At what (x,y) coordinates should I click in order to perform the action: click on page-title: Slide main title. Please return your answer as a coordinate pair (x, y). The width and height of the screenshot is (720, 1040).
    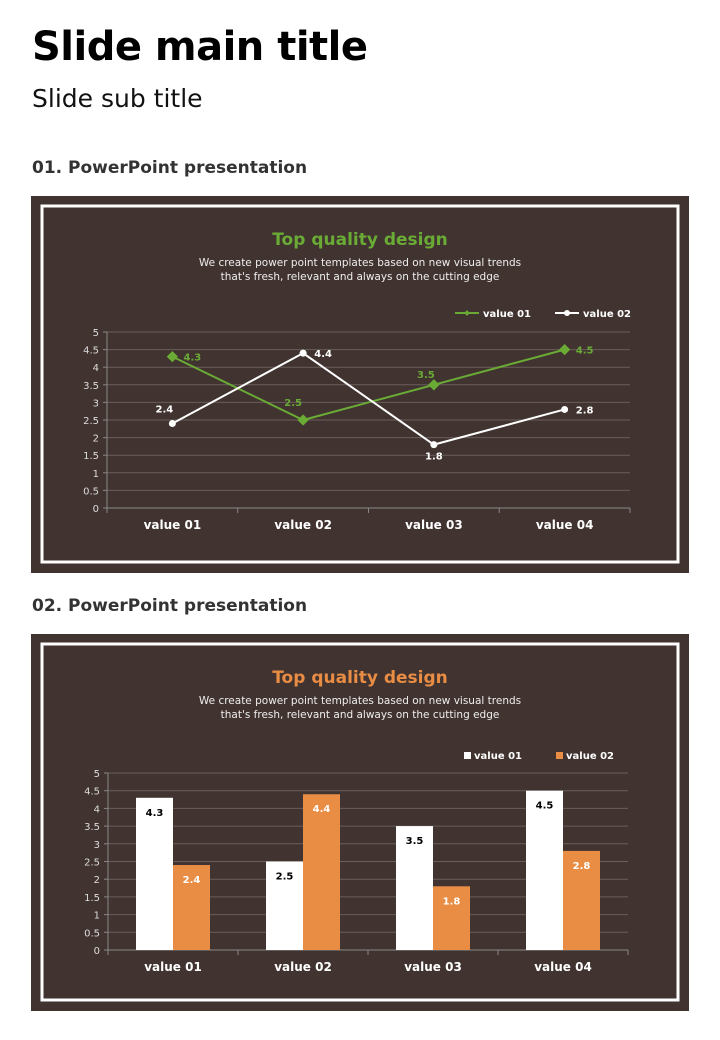
    Looking at the image, I should click on (200, 47).